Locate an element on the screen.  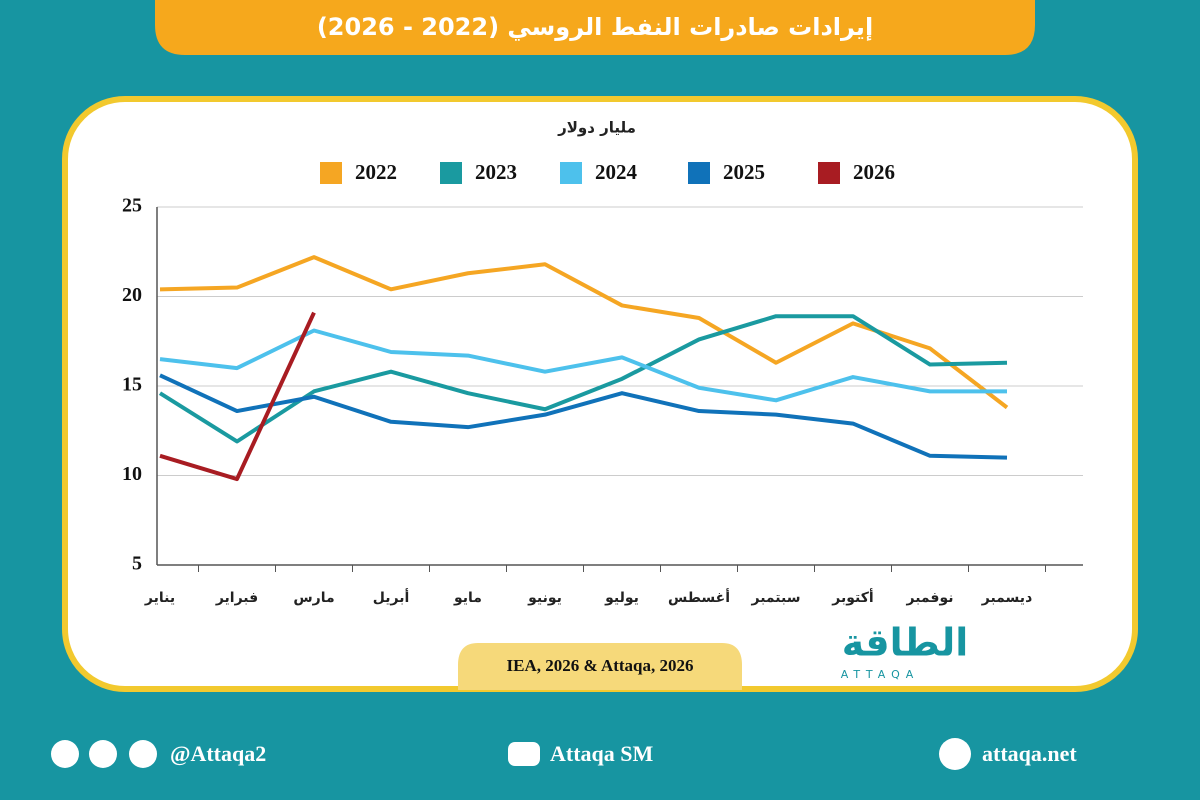
legend-label: 2025 is located at coordinates (744, 172).